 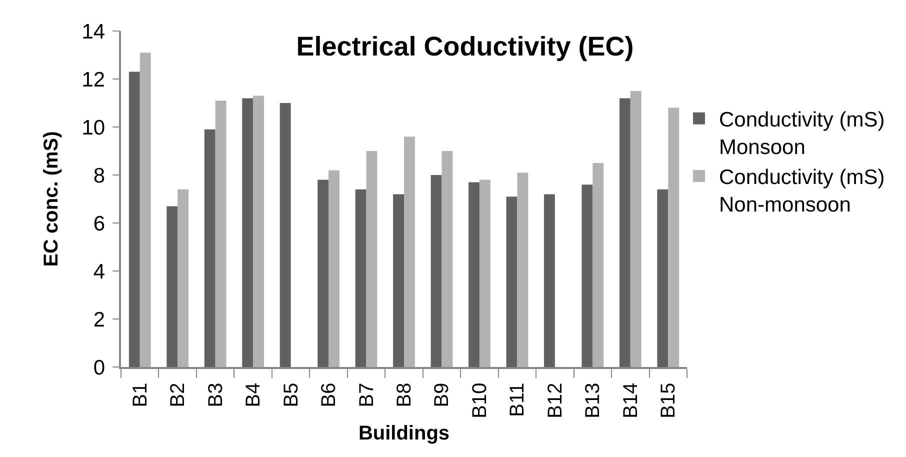 I want to click on x-tick-label: B2, so click(x=178, y=395).